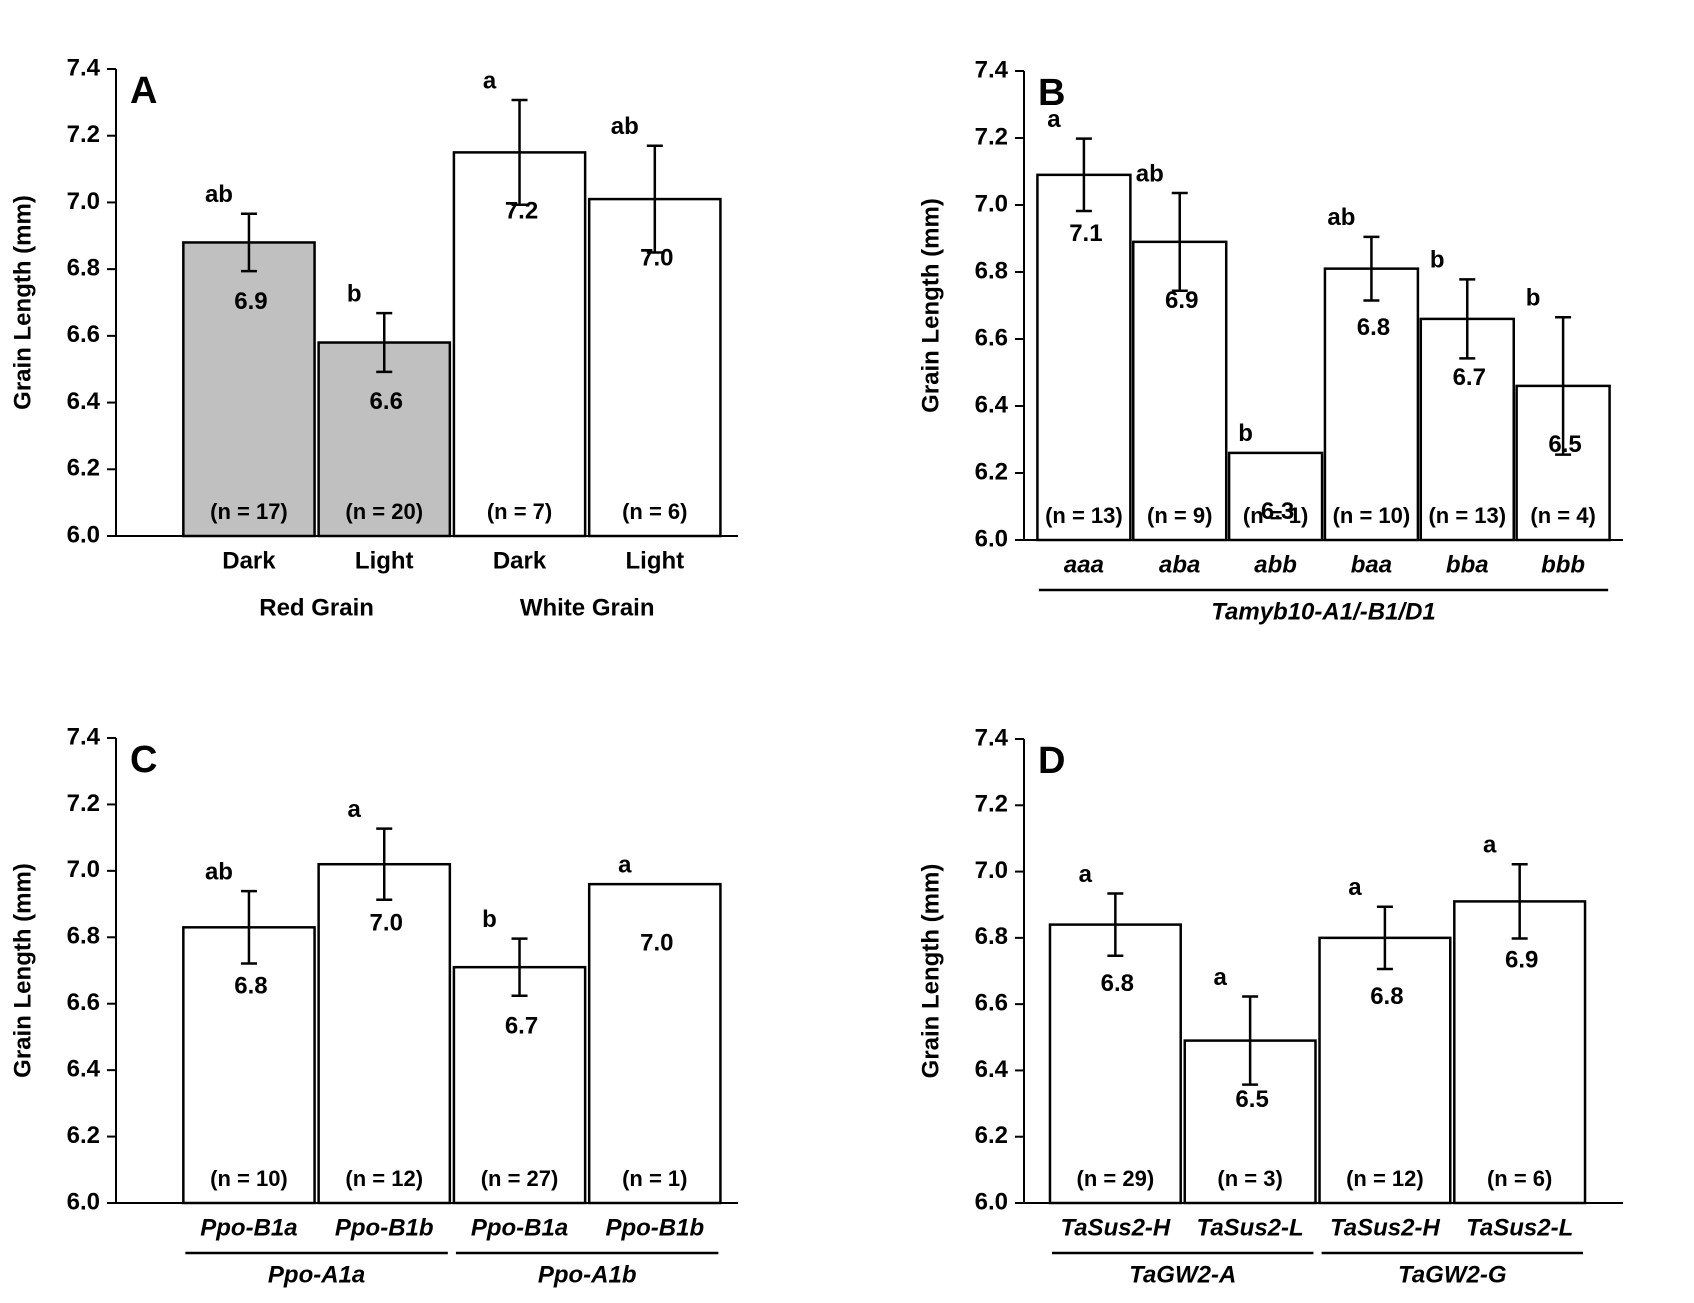  What do you see at coordinates (519, 511) in the screenshot?
I see `n-label: (n = 7)` at bounding box center [519, 511].